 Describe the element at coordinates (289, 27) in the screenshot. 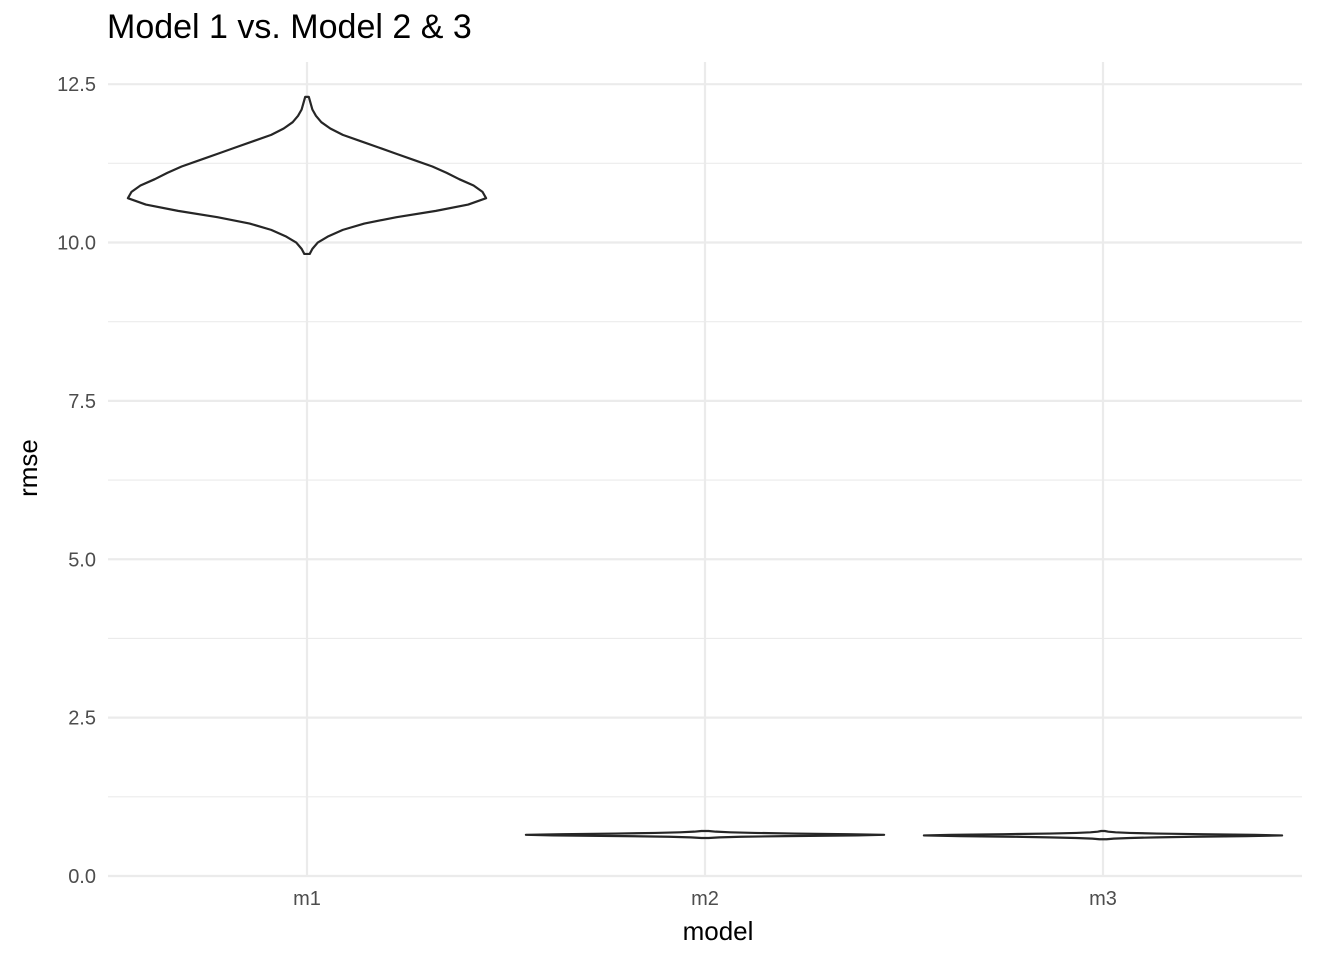

I see `chart-title: Model 1 vs. Model 2 & 3` at that location.